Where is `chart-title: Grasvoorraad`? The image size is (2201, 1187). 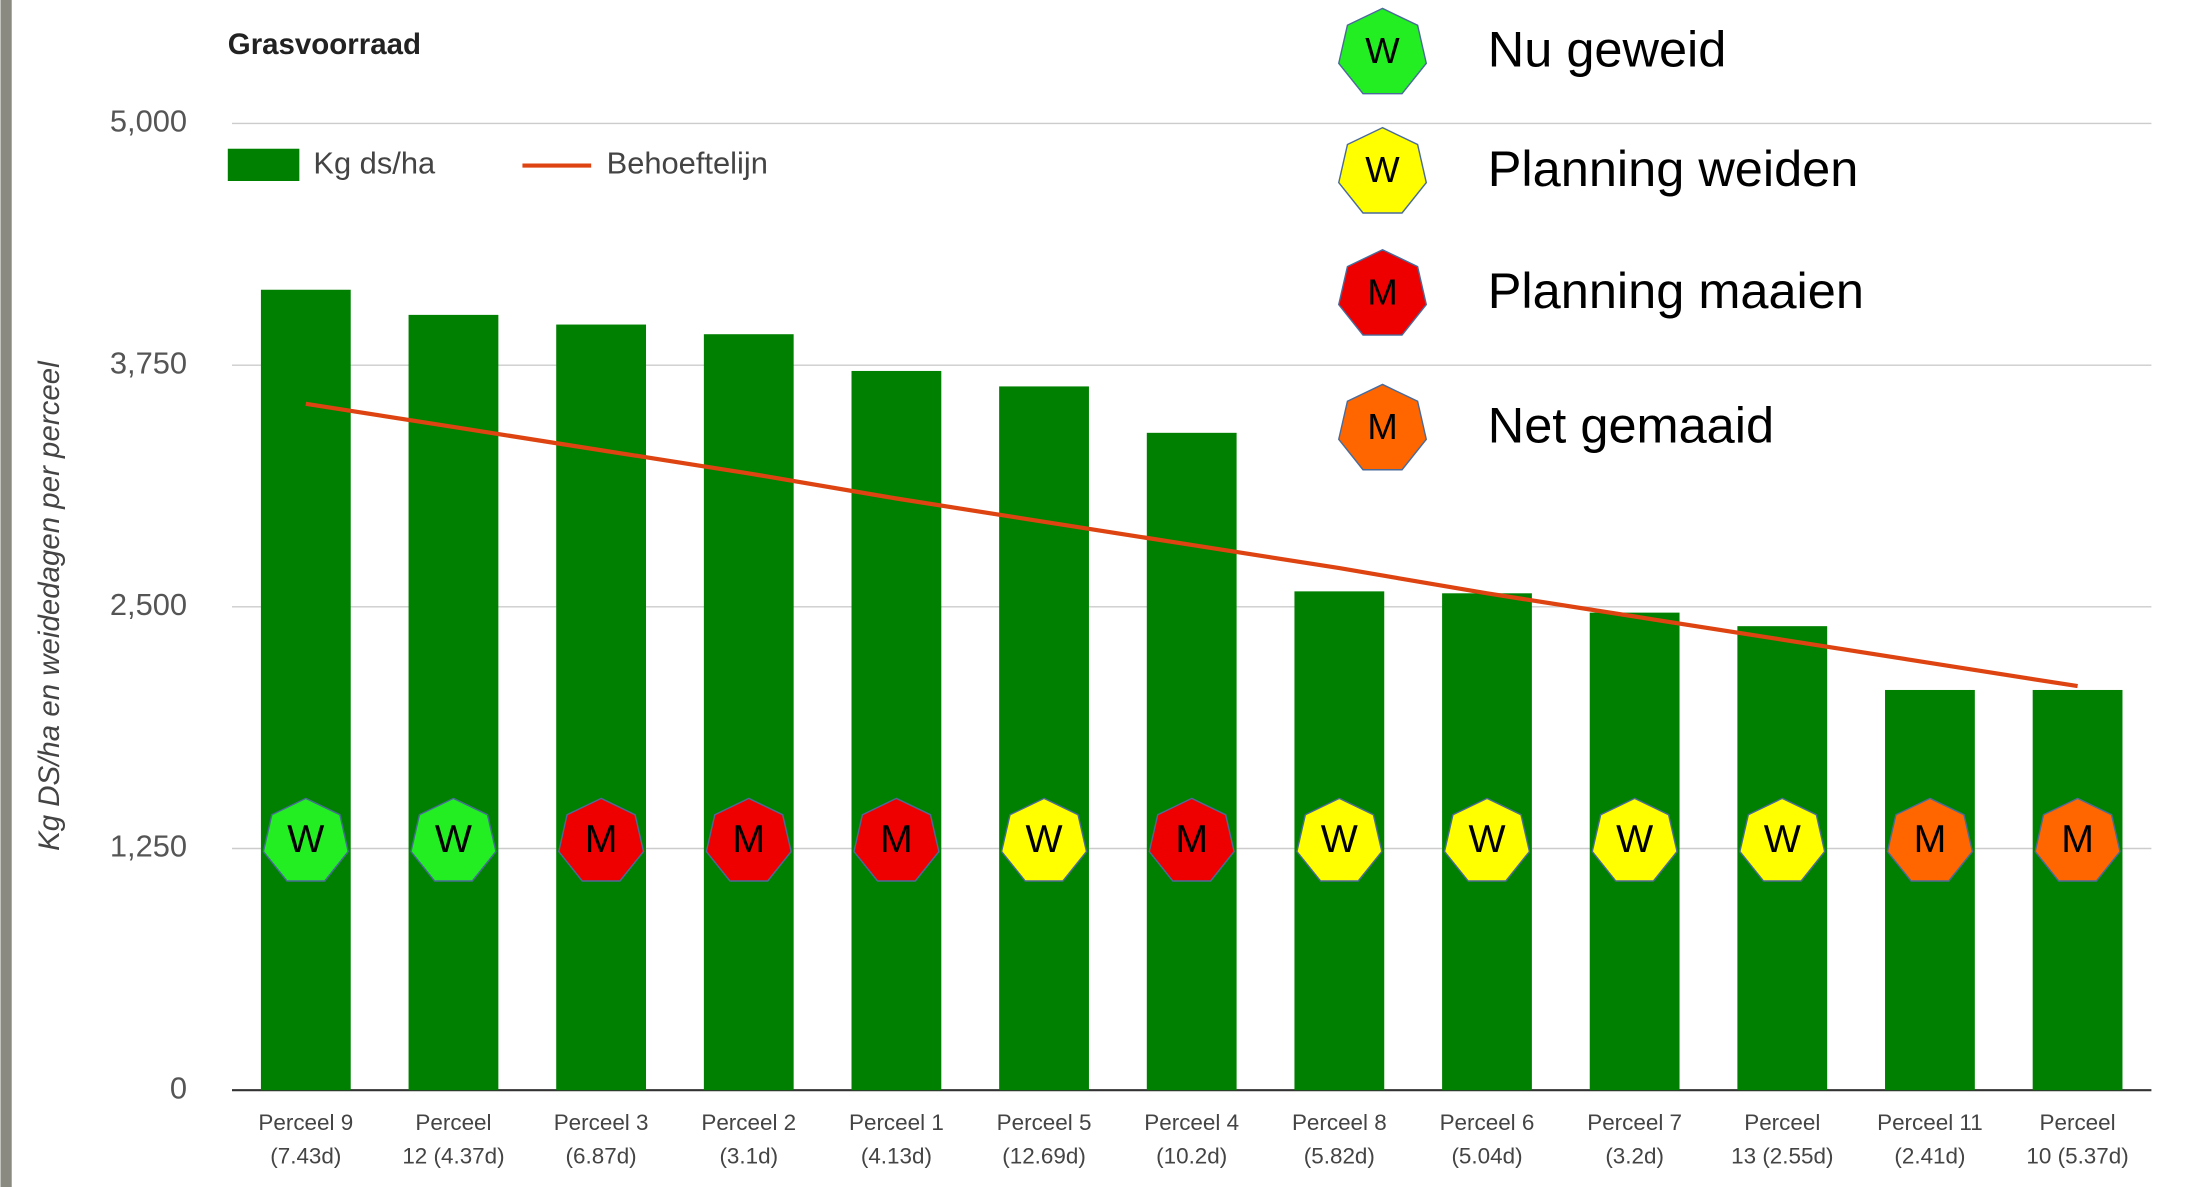 chart-title: Grasvoorraad is located at coordinates (324, 44).